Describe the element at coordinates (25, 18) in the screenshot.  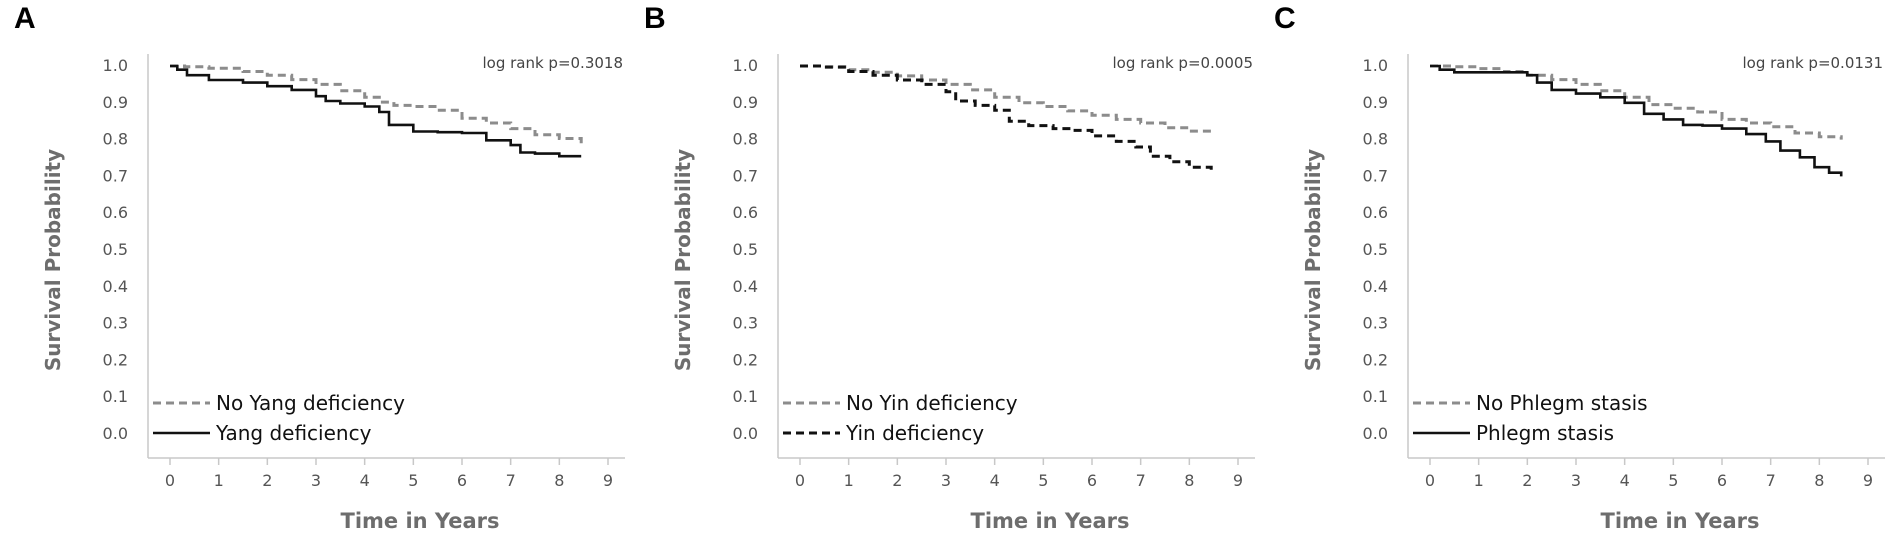
I see `panel-label: A` at that location.